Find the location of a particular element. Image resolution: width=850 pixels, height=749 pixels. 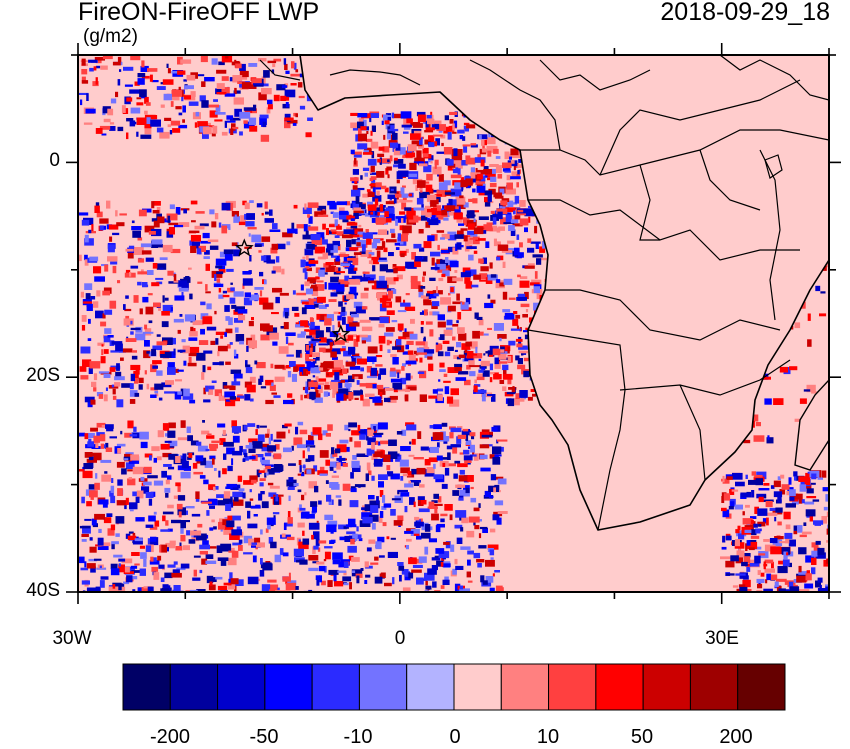

colorbar-swatch is located at coordinates (383, 687).